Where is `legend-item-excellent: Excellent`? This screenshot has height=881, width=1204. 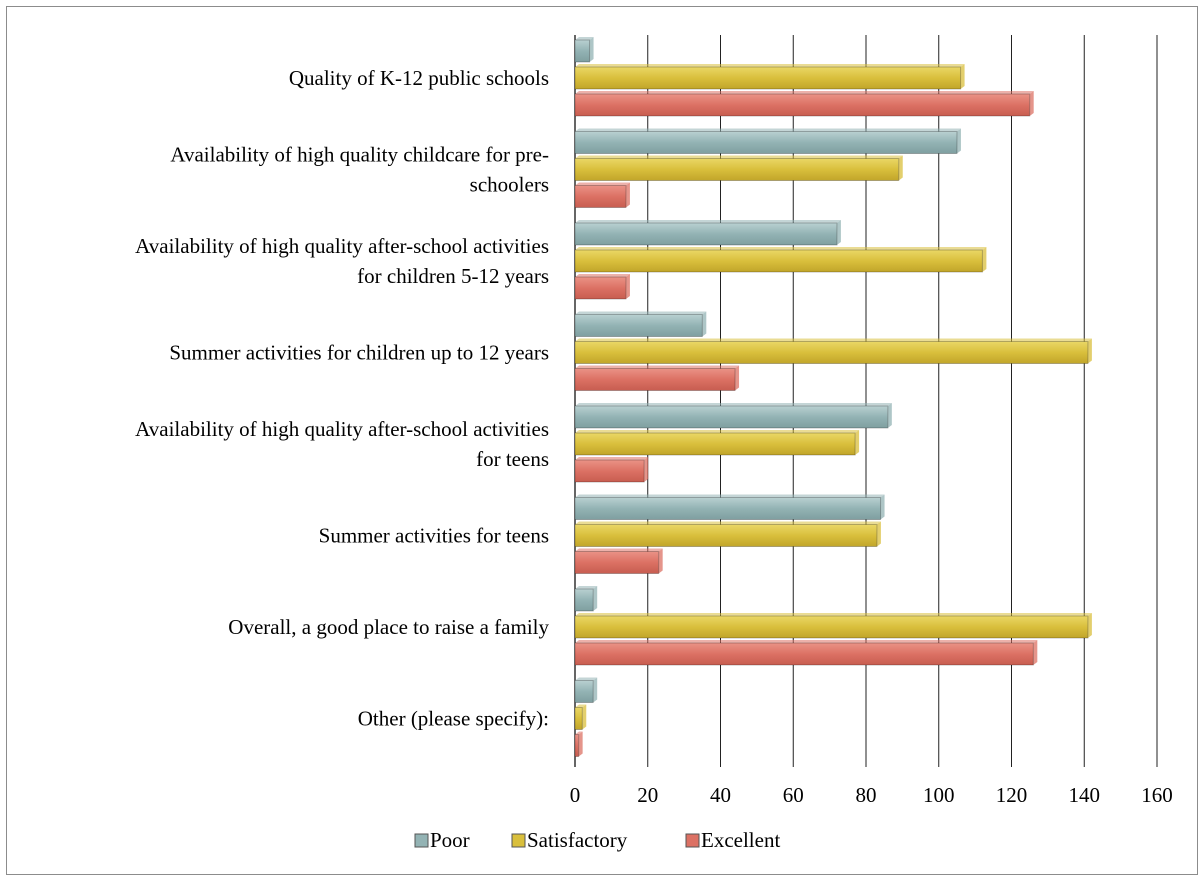
legend-item-excellent: Excellent is located at coordinates (732, 840).